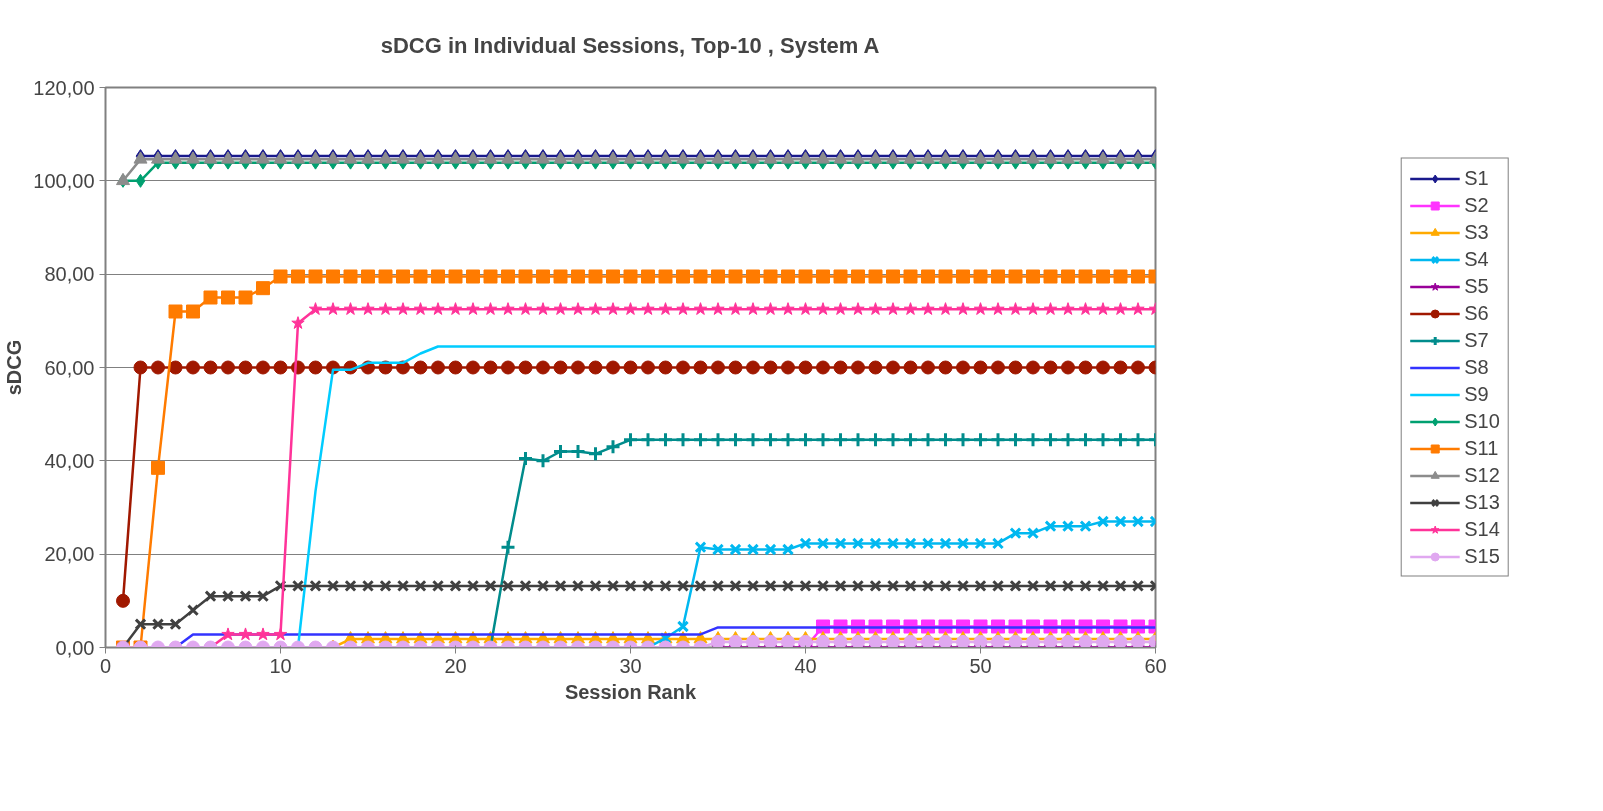 Image resolution: width=1603 pixels, height=811 pixels. I want to click on y-tick-label: 20,00, so click(69, 554).